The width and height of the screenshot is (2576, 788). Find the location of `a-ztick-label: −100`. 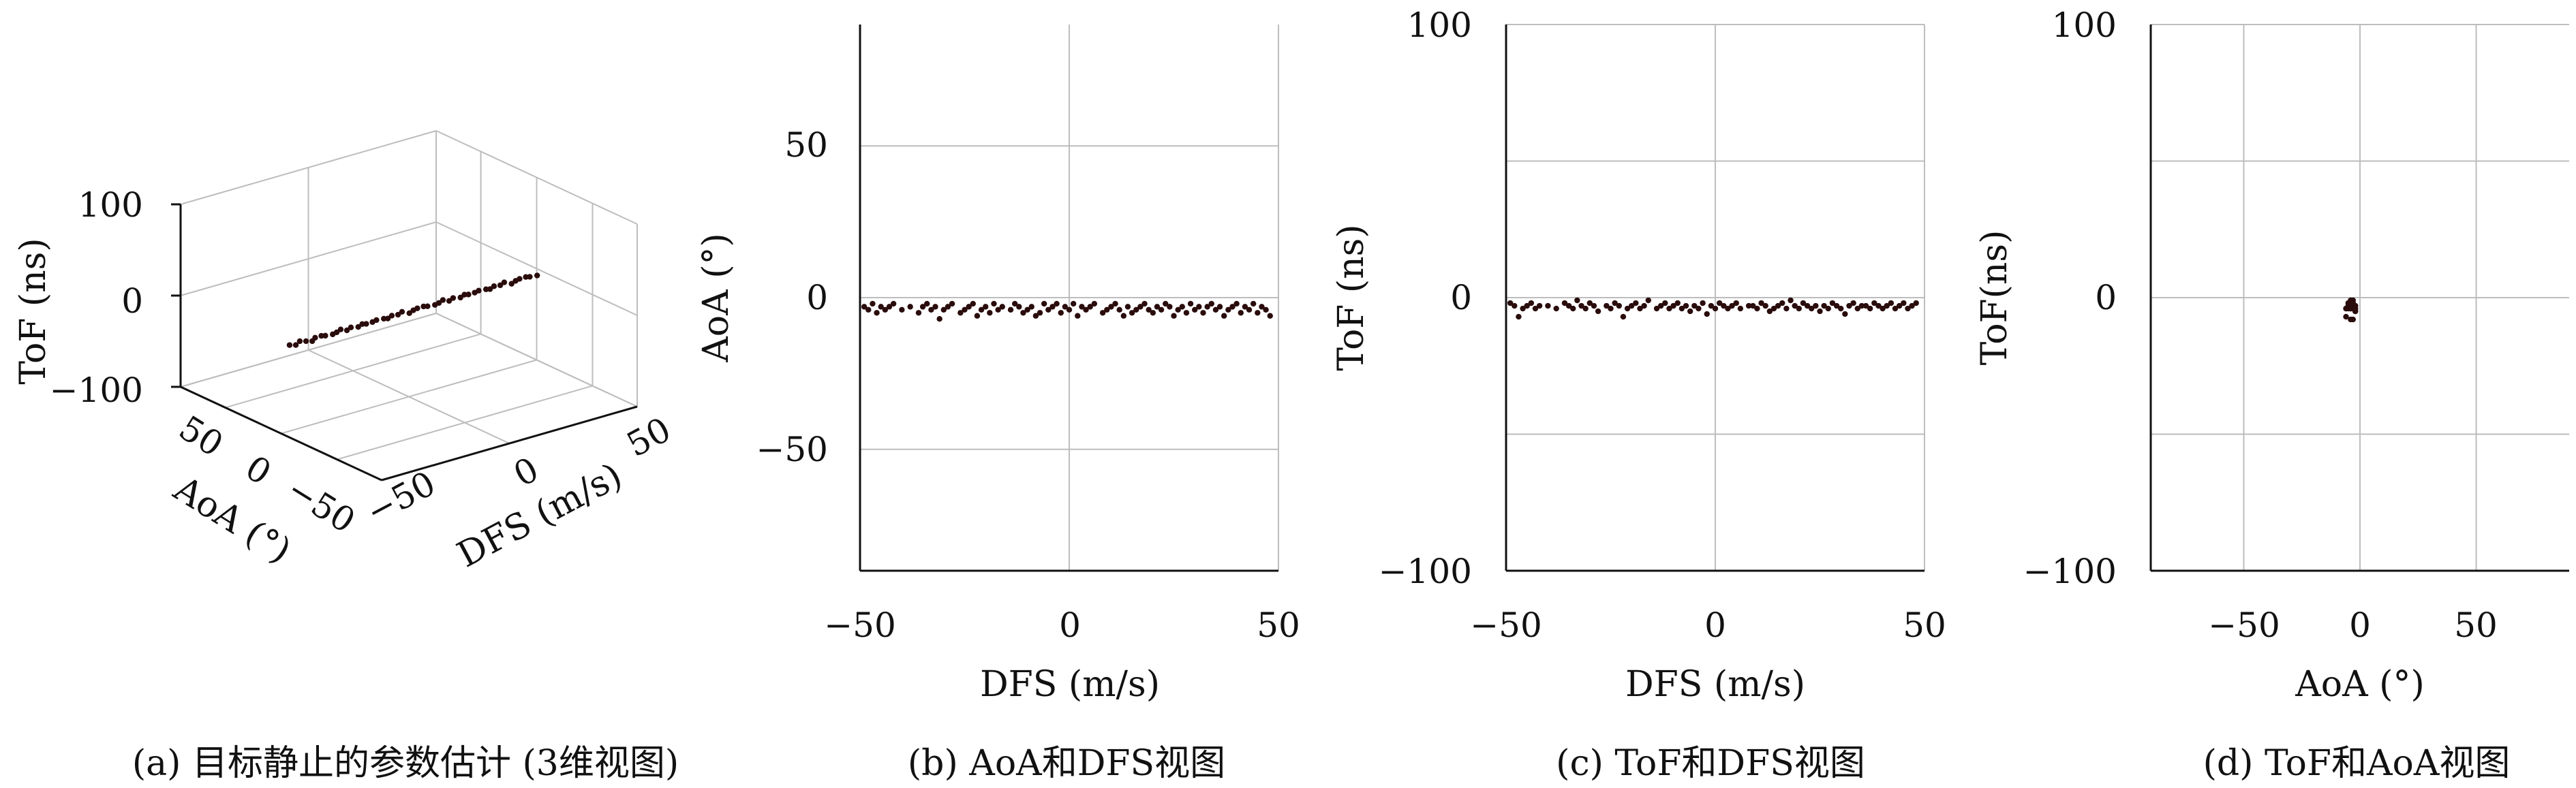

a-ztick-label: −100 is located at coordinates (96, 391).